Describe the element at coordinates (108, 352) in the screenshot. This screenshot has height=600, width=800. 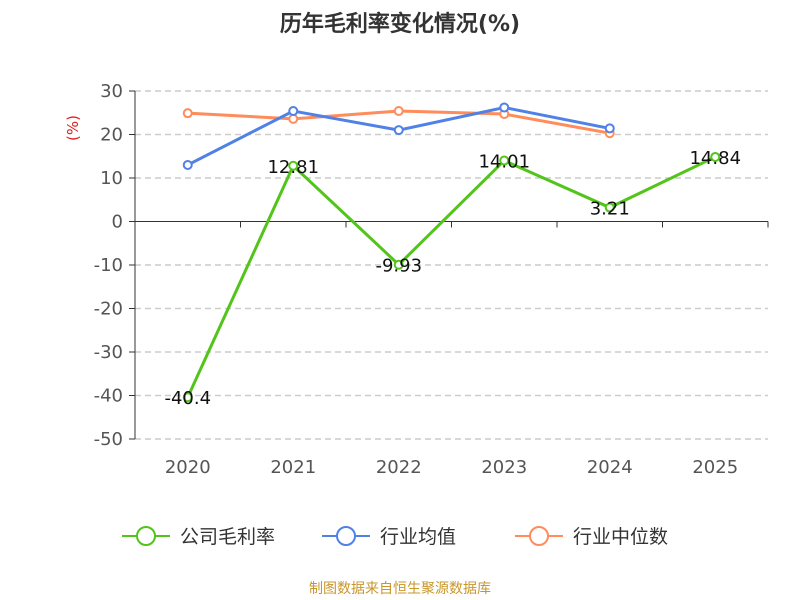
I see `y-tick-label: -30` at that location.